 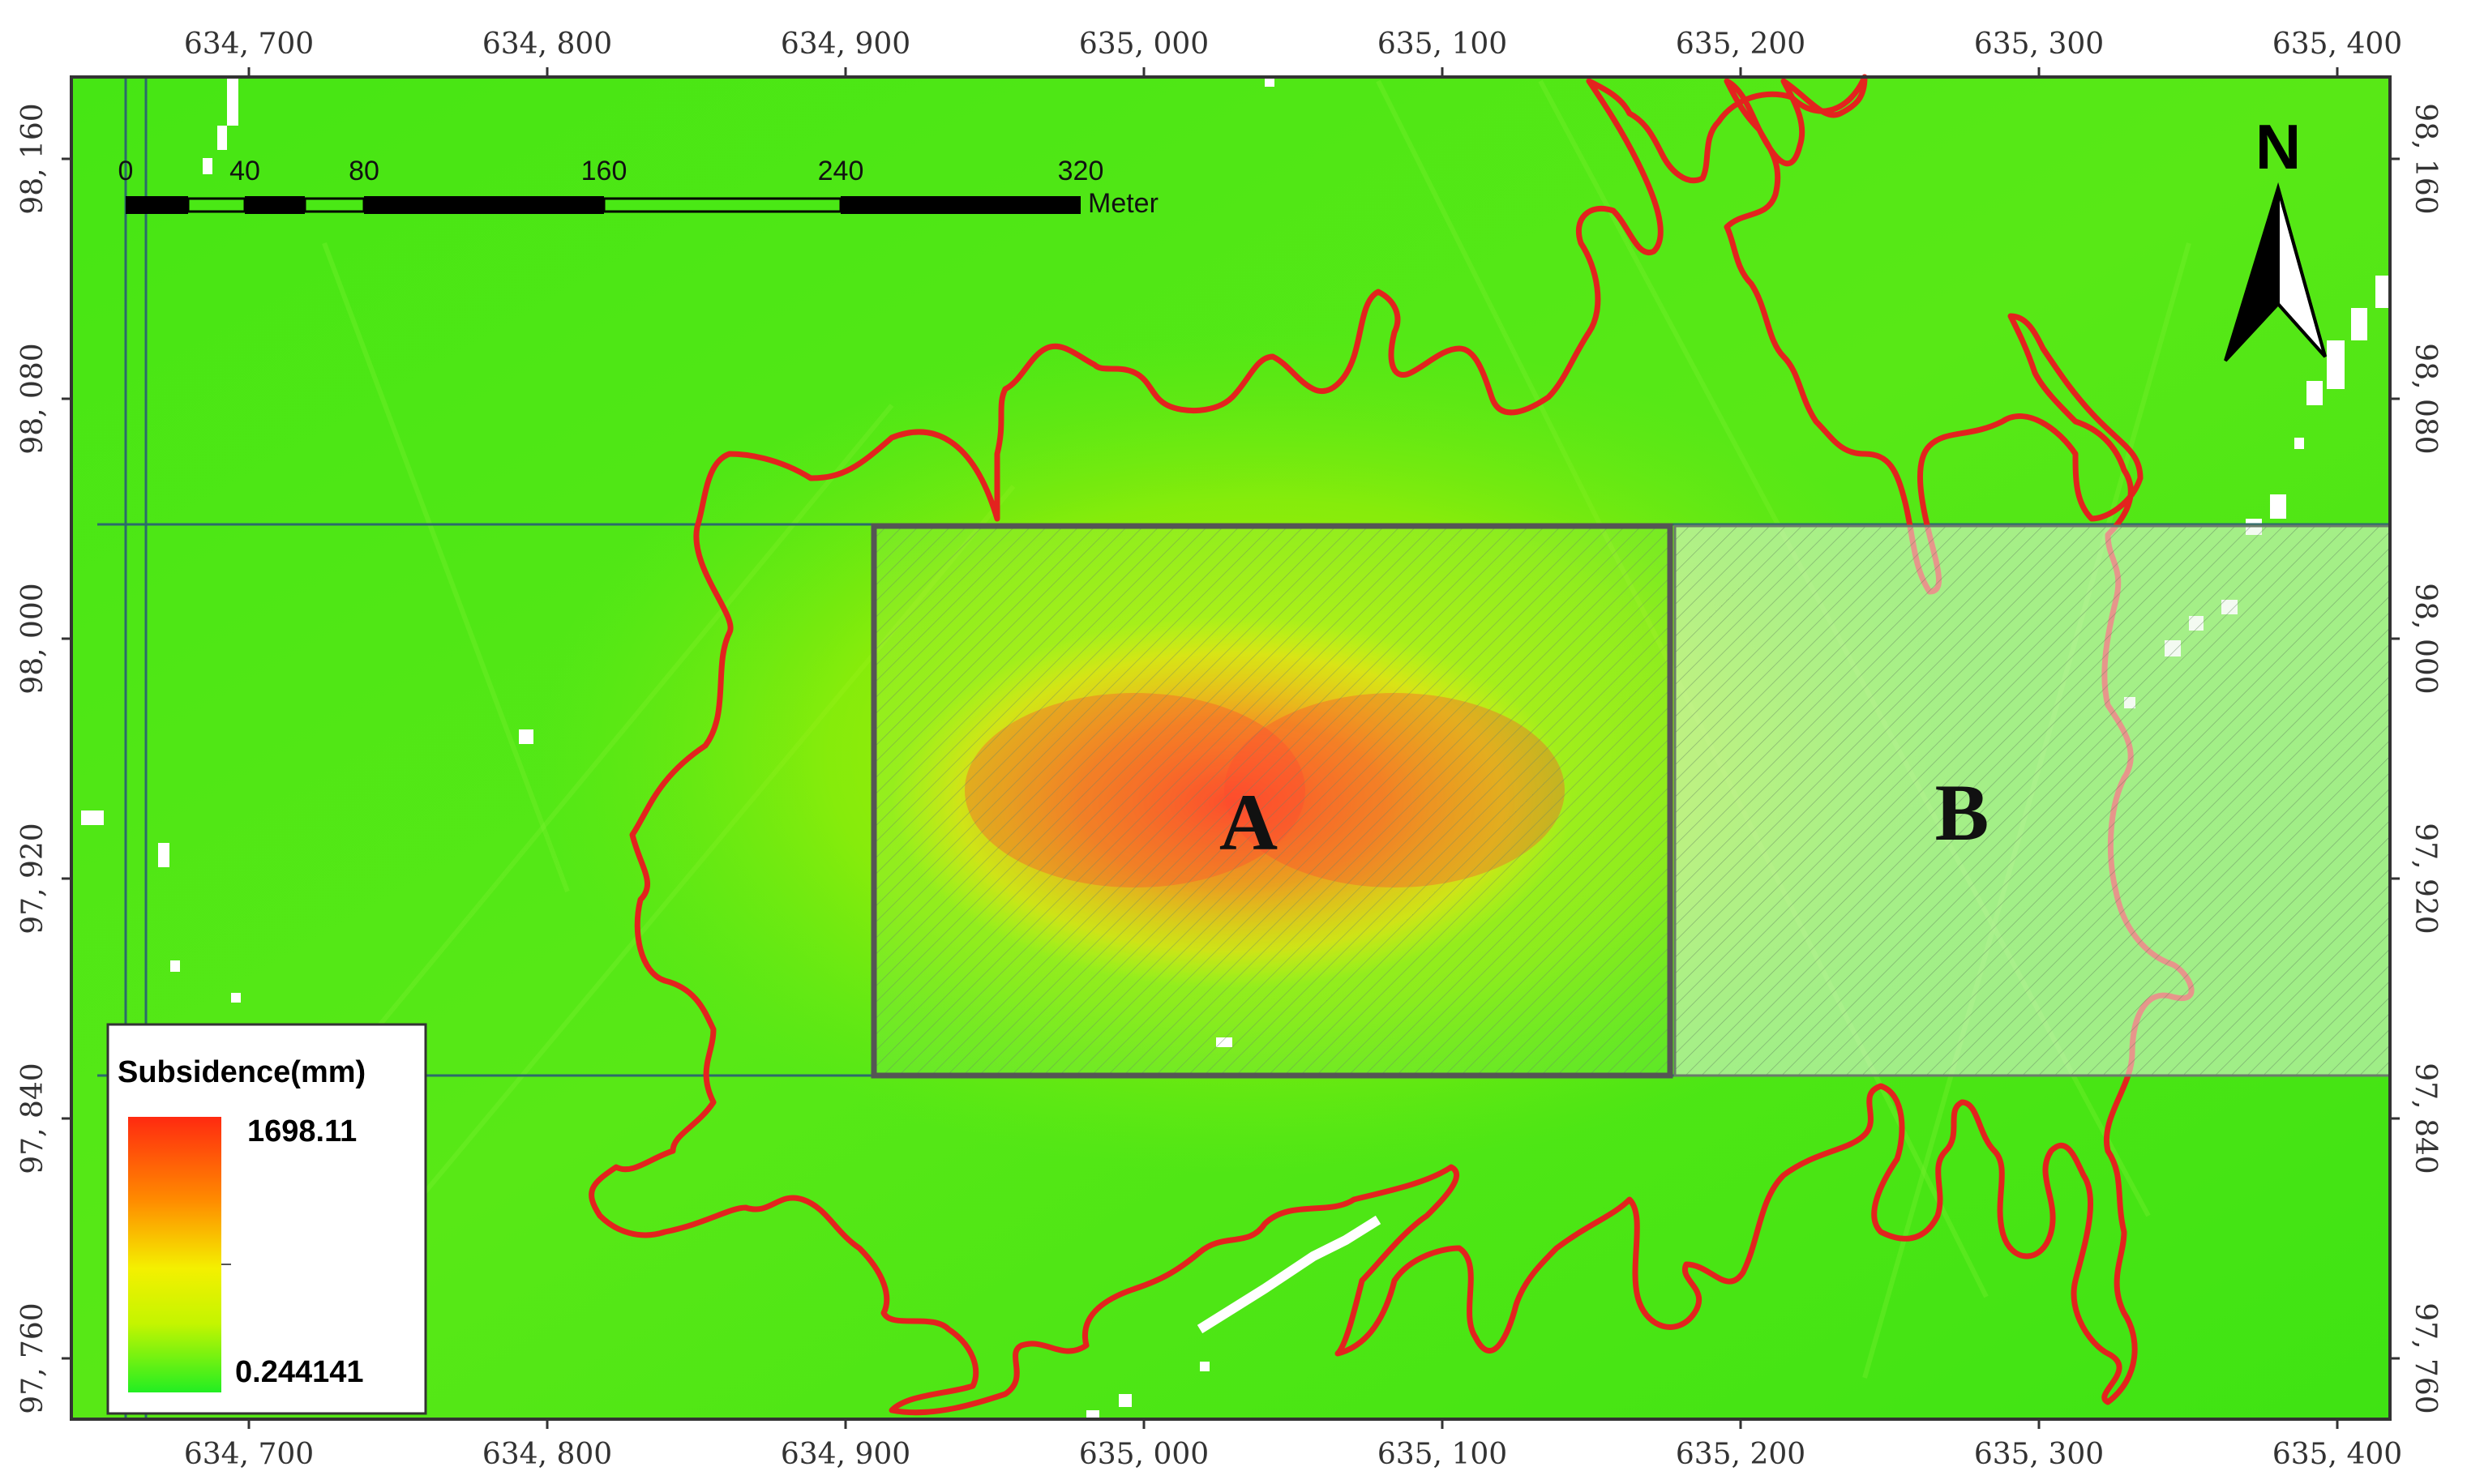 I want to click on x-tick-label-top: 635, 400, so click(x=2337, y=44).